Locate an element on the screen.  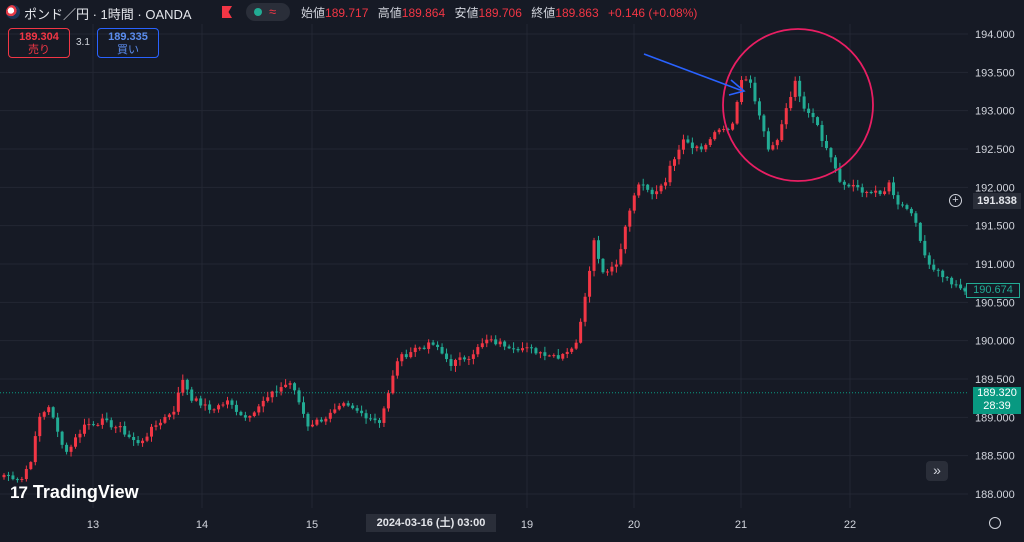
currency-flag-icon is located at coordinates (13, 12).